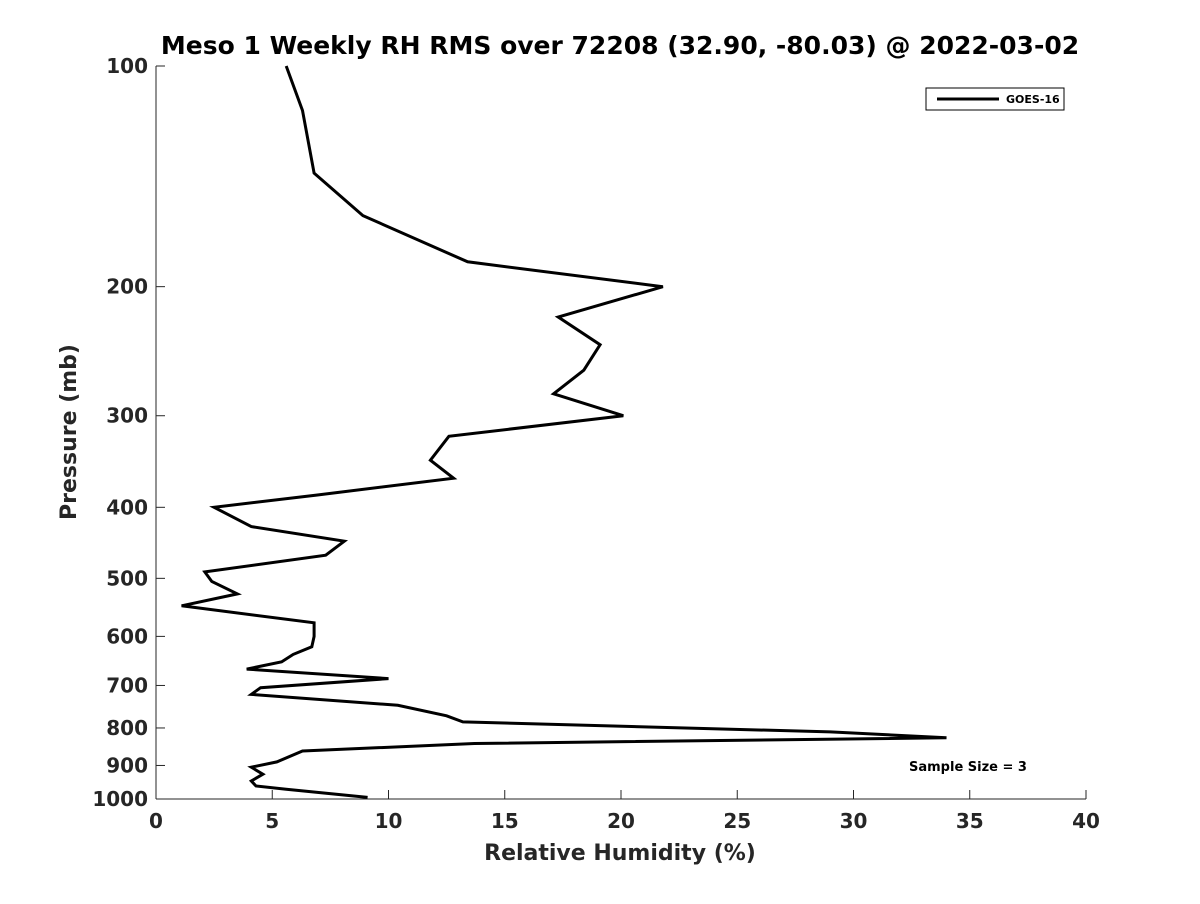 Image resolution: width=1200 pixels, height=904 pixels. I want to click on x-axis-label: Relative Humidity (%), so click(620, 853).